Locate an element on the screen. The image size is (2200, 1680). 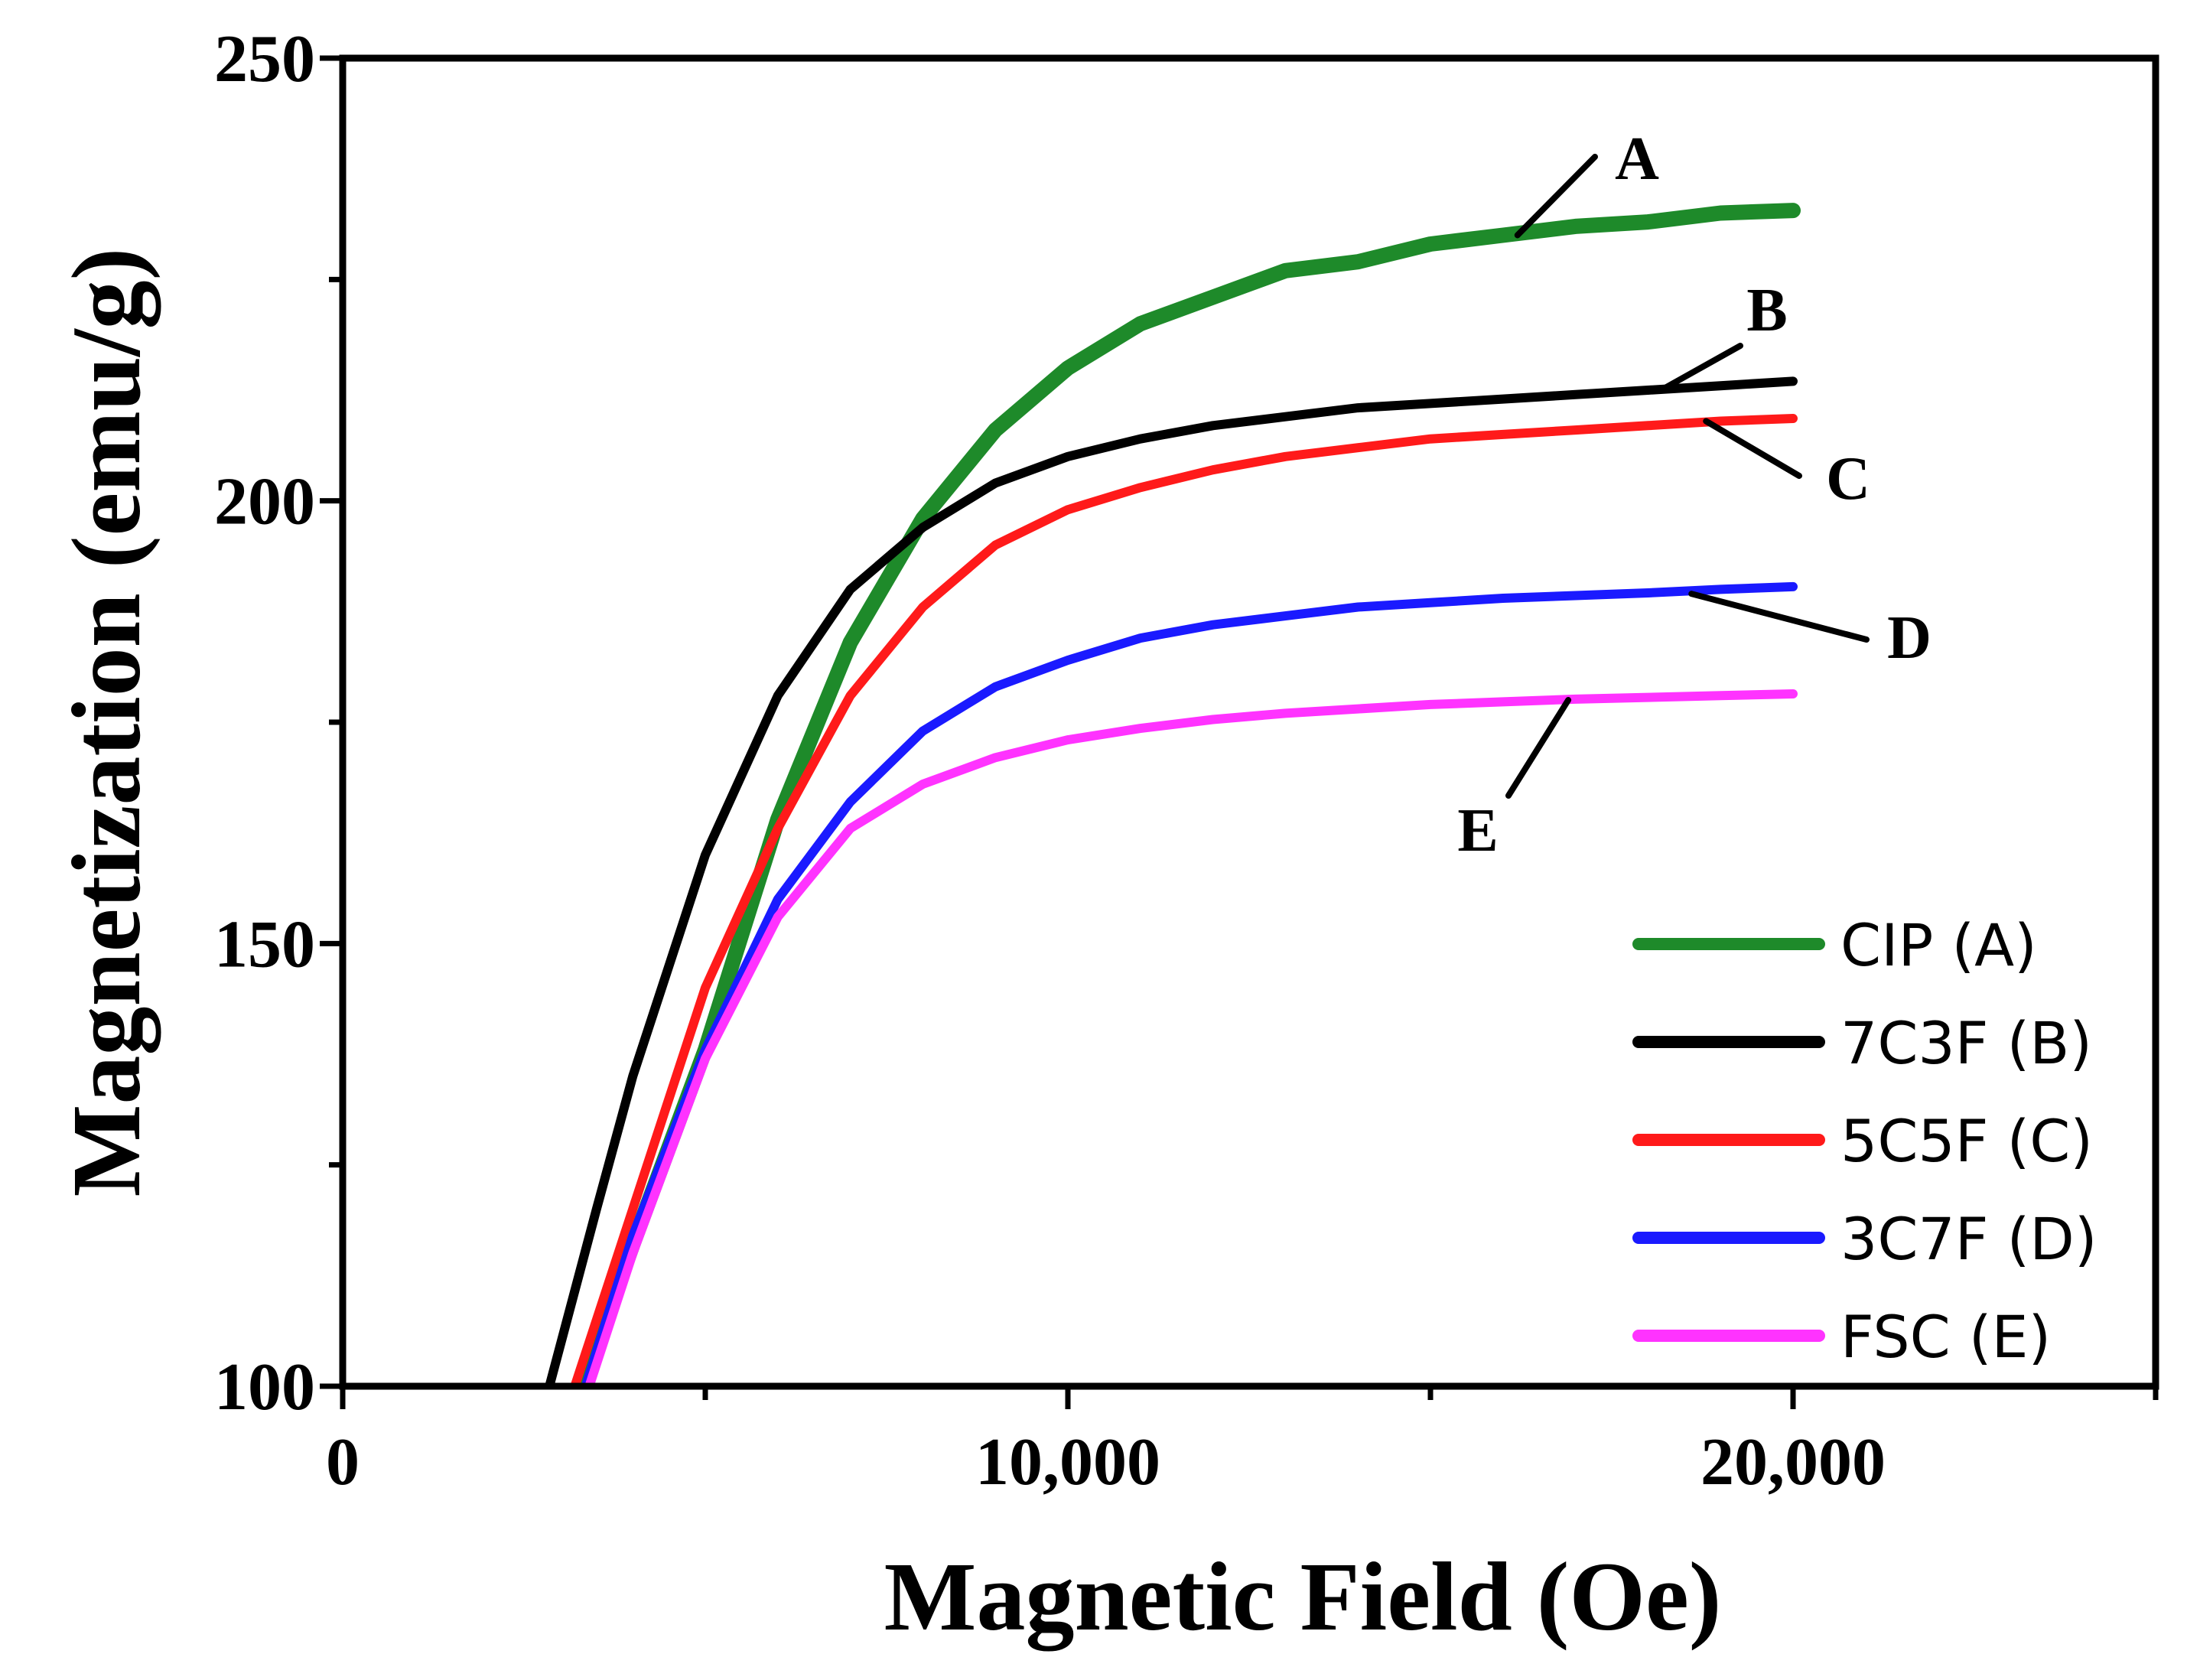
callout-label-e: E is located at coordinates (1477, 830).